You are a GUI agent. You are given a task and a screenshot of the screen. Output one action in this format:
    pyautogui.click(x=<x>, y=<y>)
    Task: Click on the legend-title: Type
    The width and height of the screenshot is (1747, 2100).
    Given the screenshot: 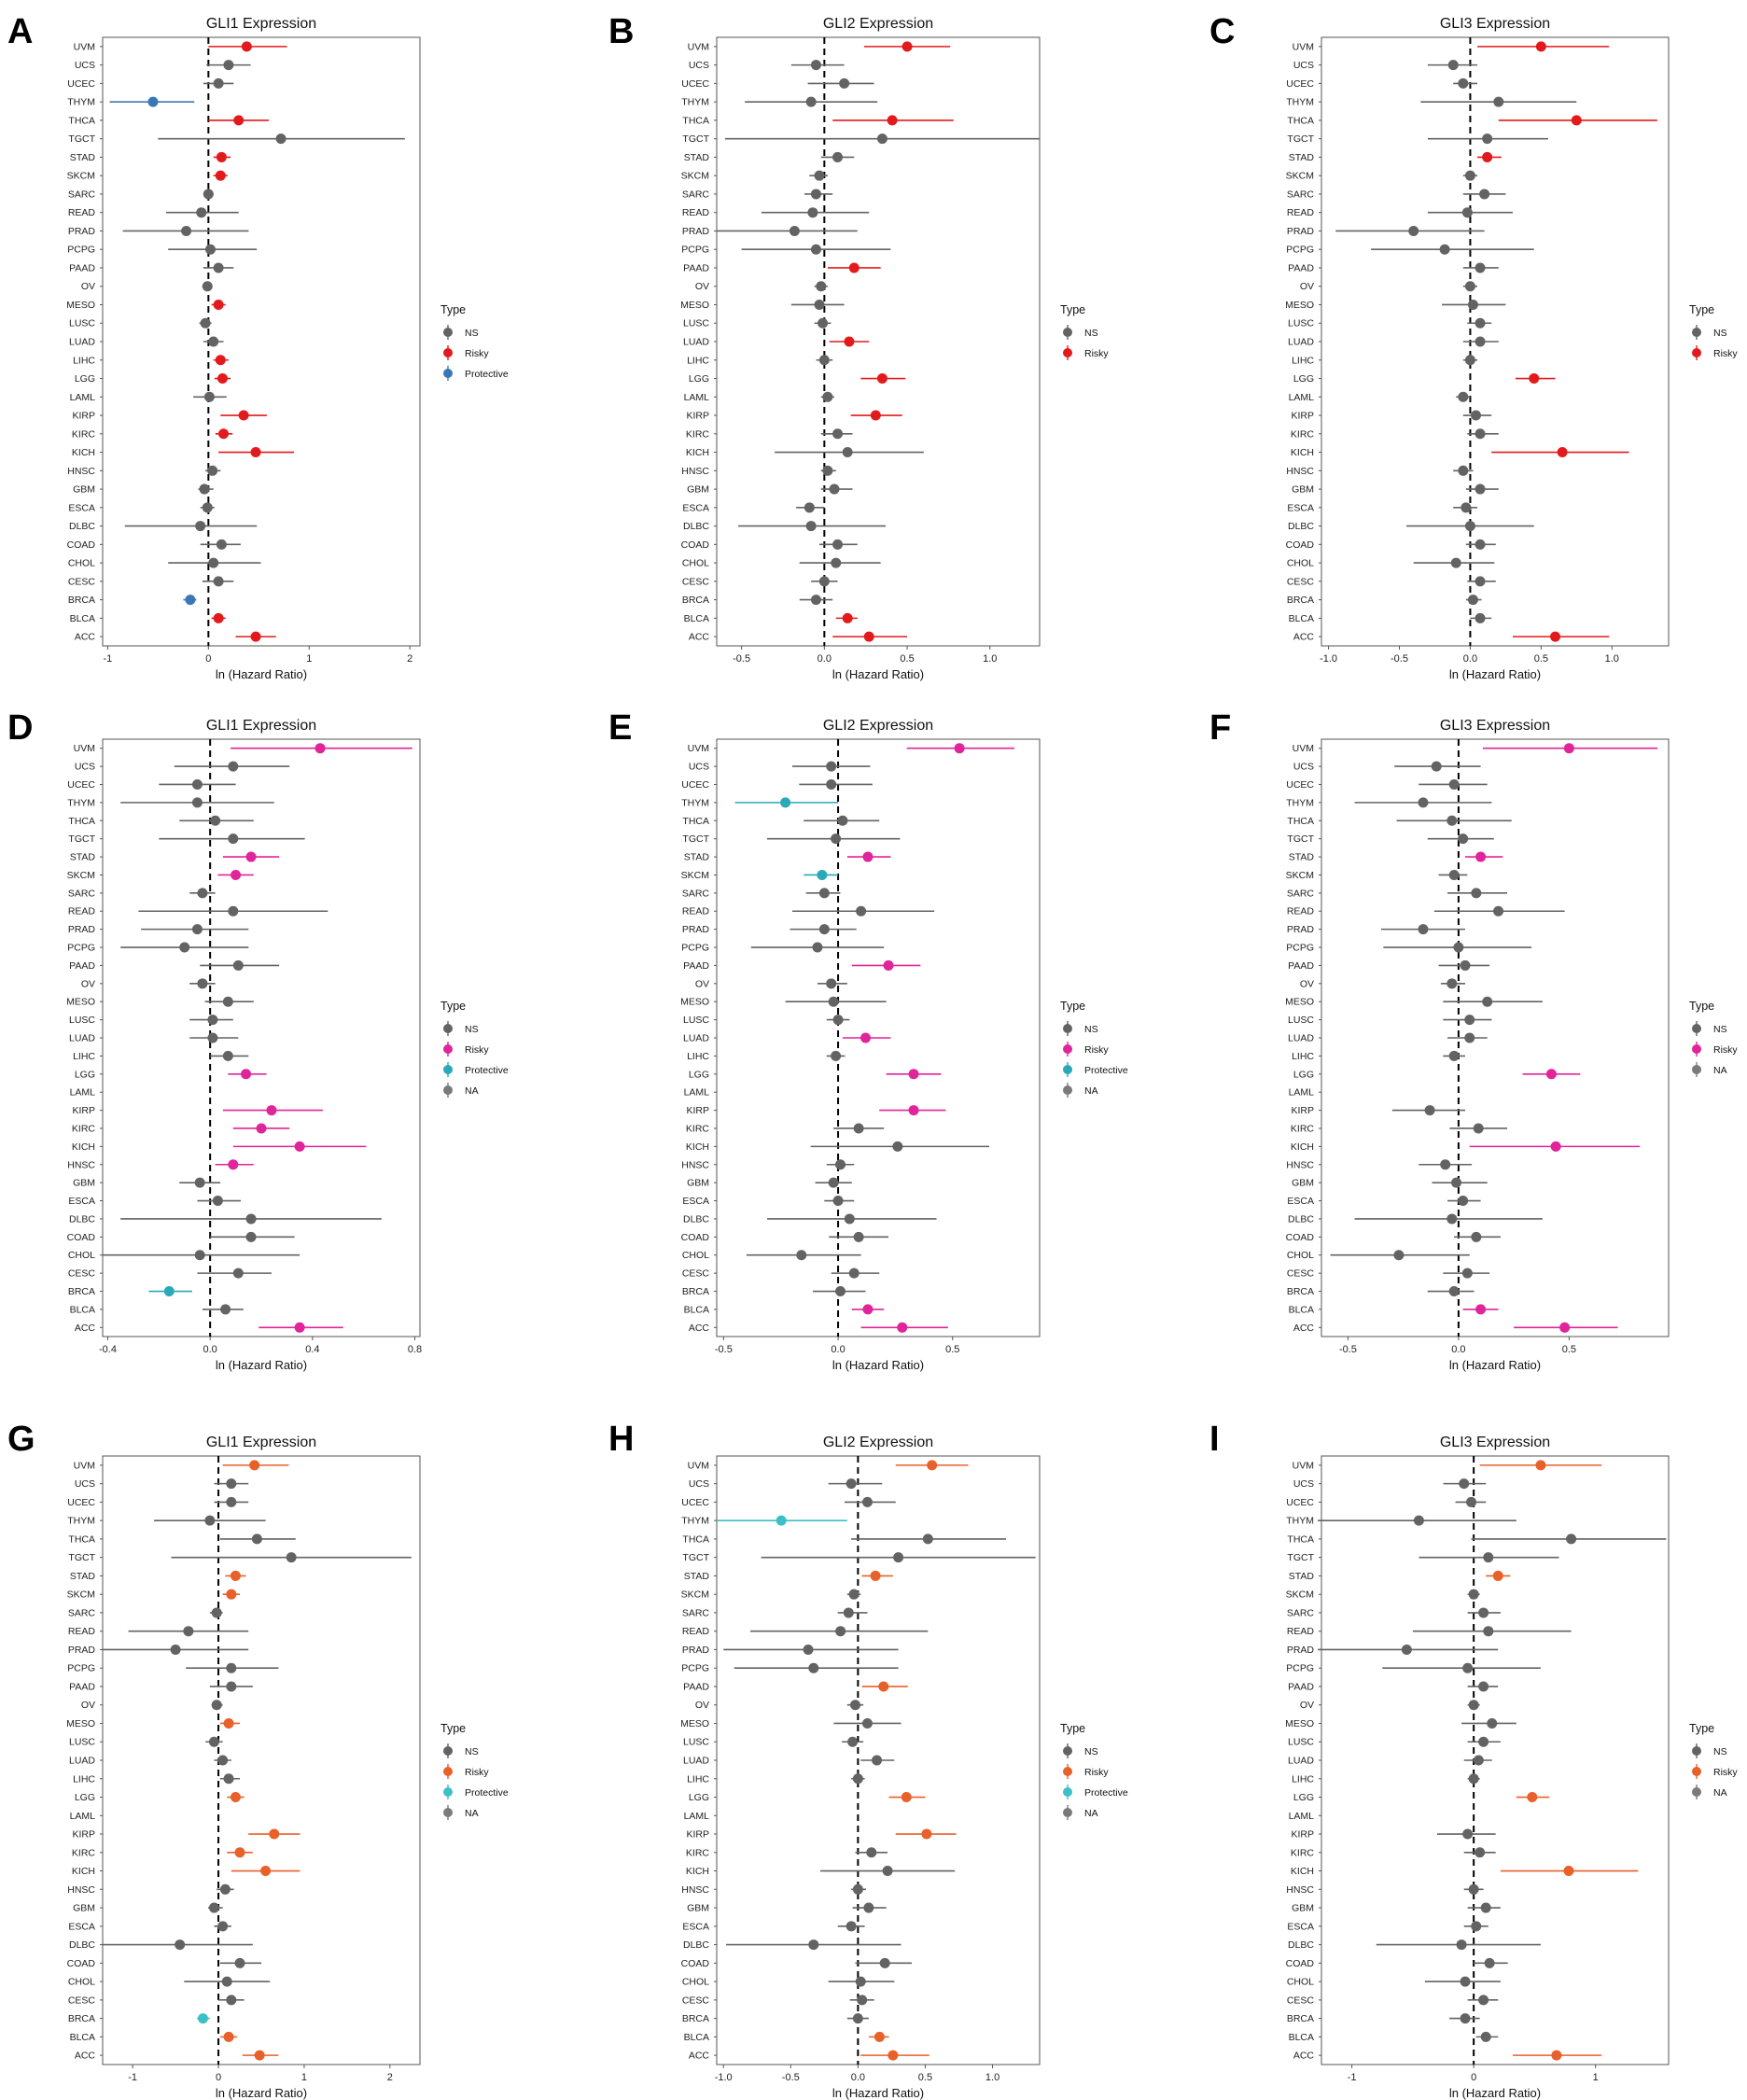 What is the action you would take?
    pyautogui.click(x=1072, y=309)
    